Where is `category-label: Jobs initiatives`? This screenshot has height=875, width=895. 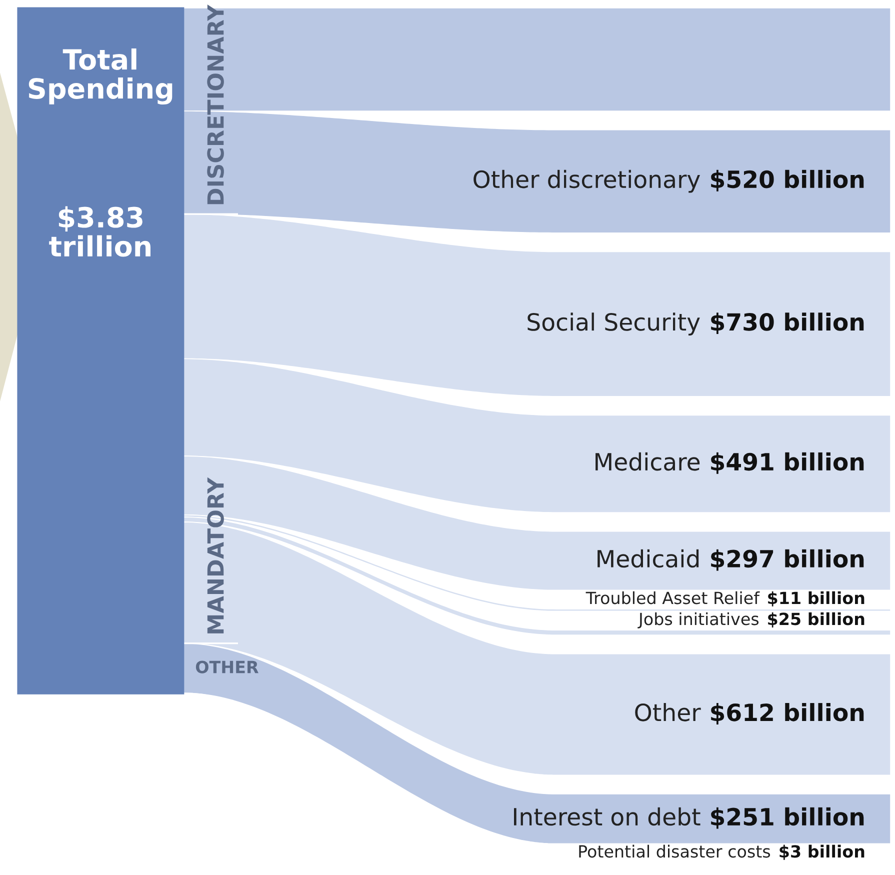 category-label: Jobs initiatives is located at coordinates (698, 620).